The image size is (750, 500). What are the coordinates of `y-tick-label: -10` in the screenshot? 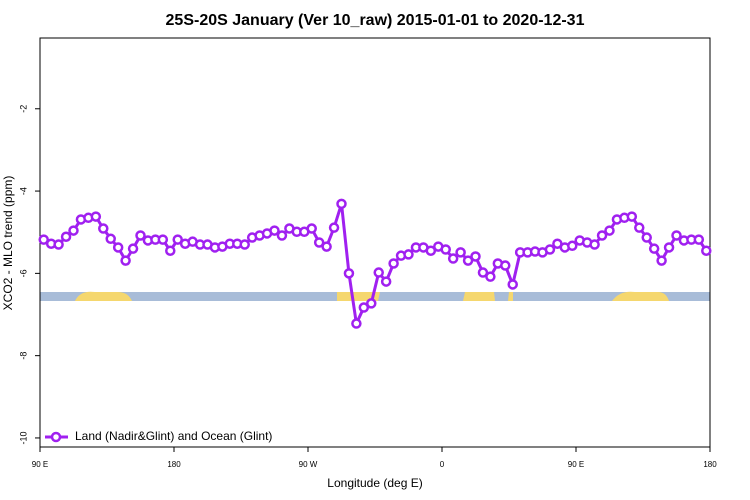 It's located at (23, 437).